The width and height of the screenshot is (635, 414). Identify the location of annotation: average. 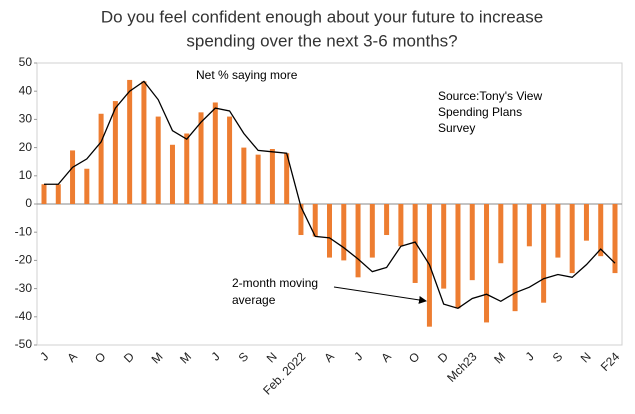
(254, 300).